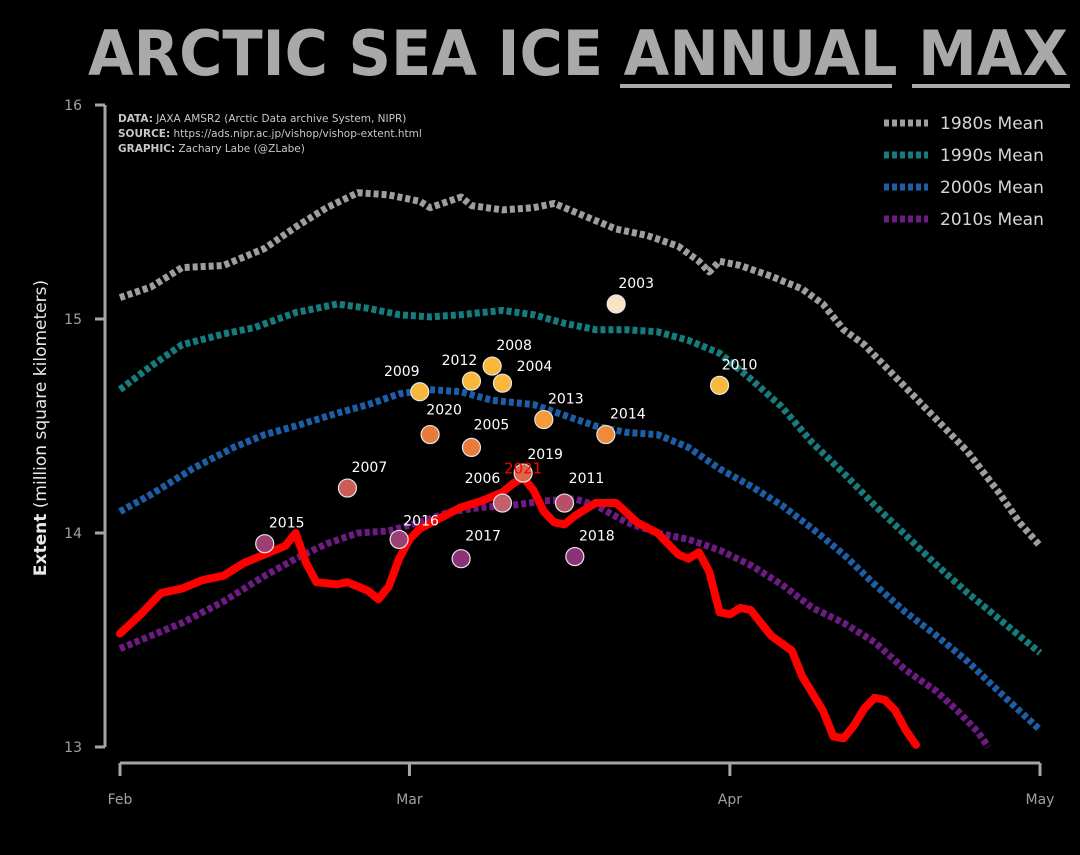  I want to click on data-point-label-2012: 2012, so click(460, 361).